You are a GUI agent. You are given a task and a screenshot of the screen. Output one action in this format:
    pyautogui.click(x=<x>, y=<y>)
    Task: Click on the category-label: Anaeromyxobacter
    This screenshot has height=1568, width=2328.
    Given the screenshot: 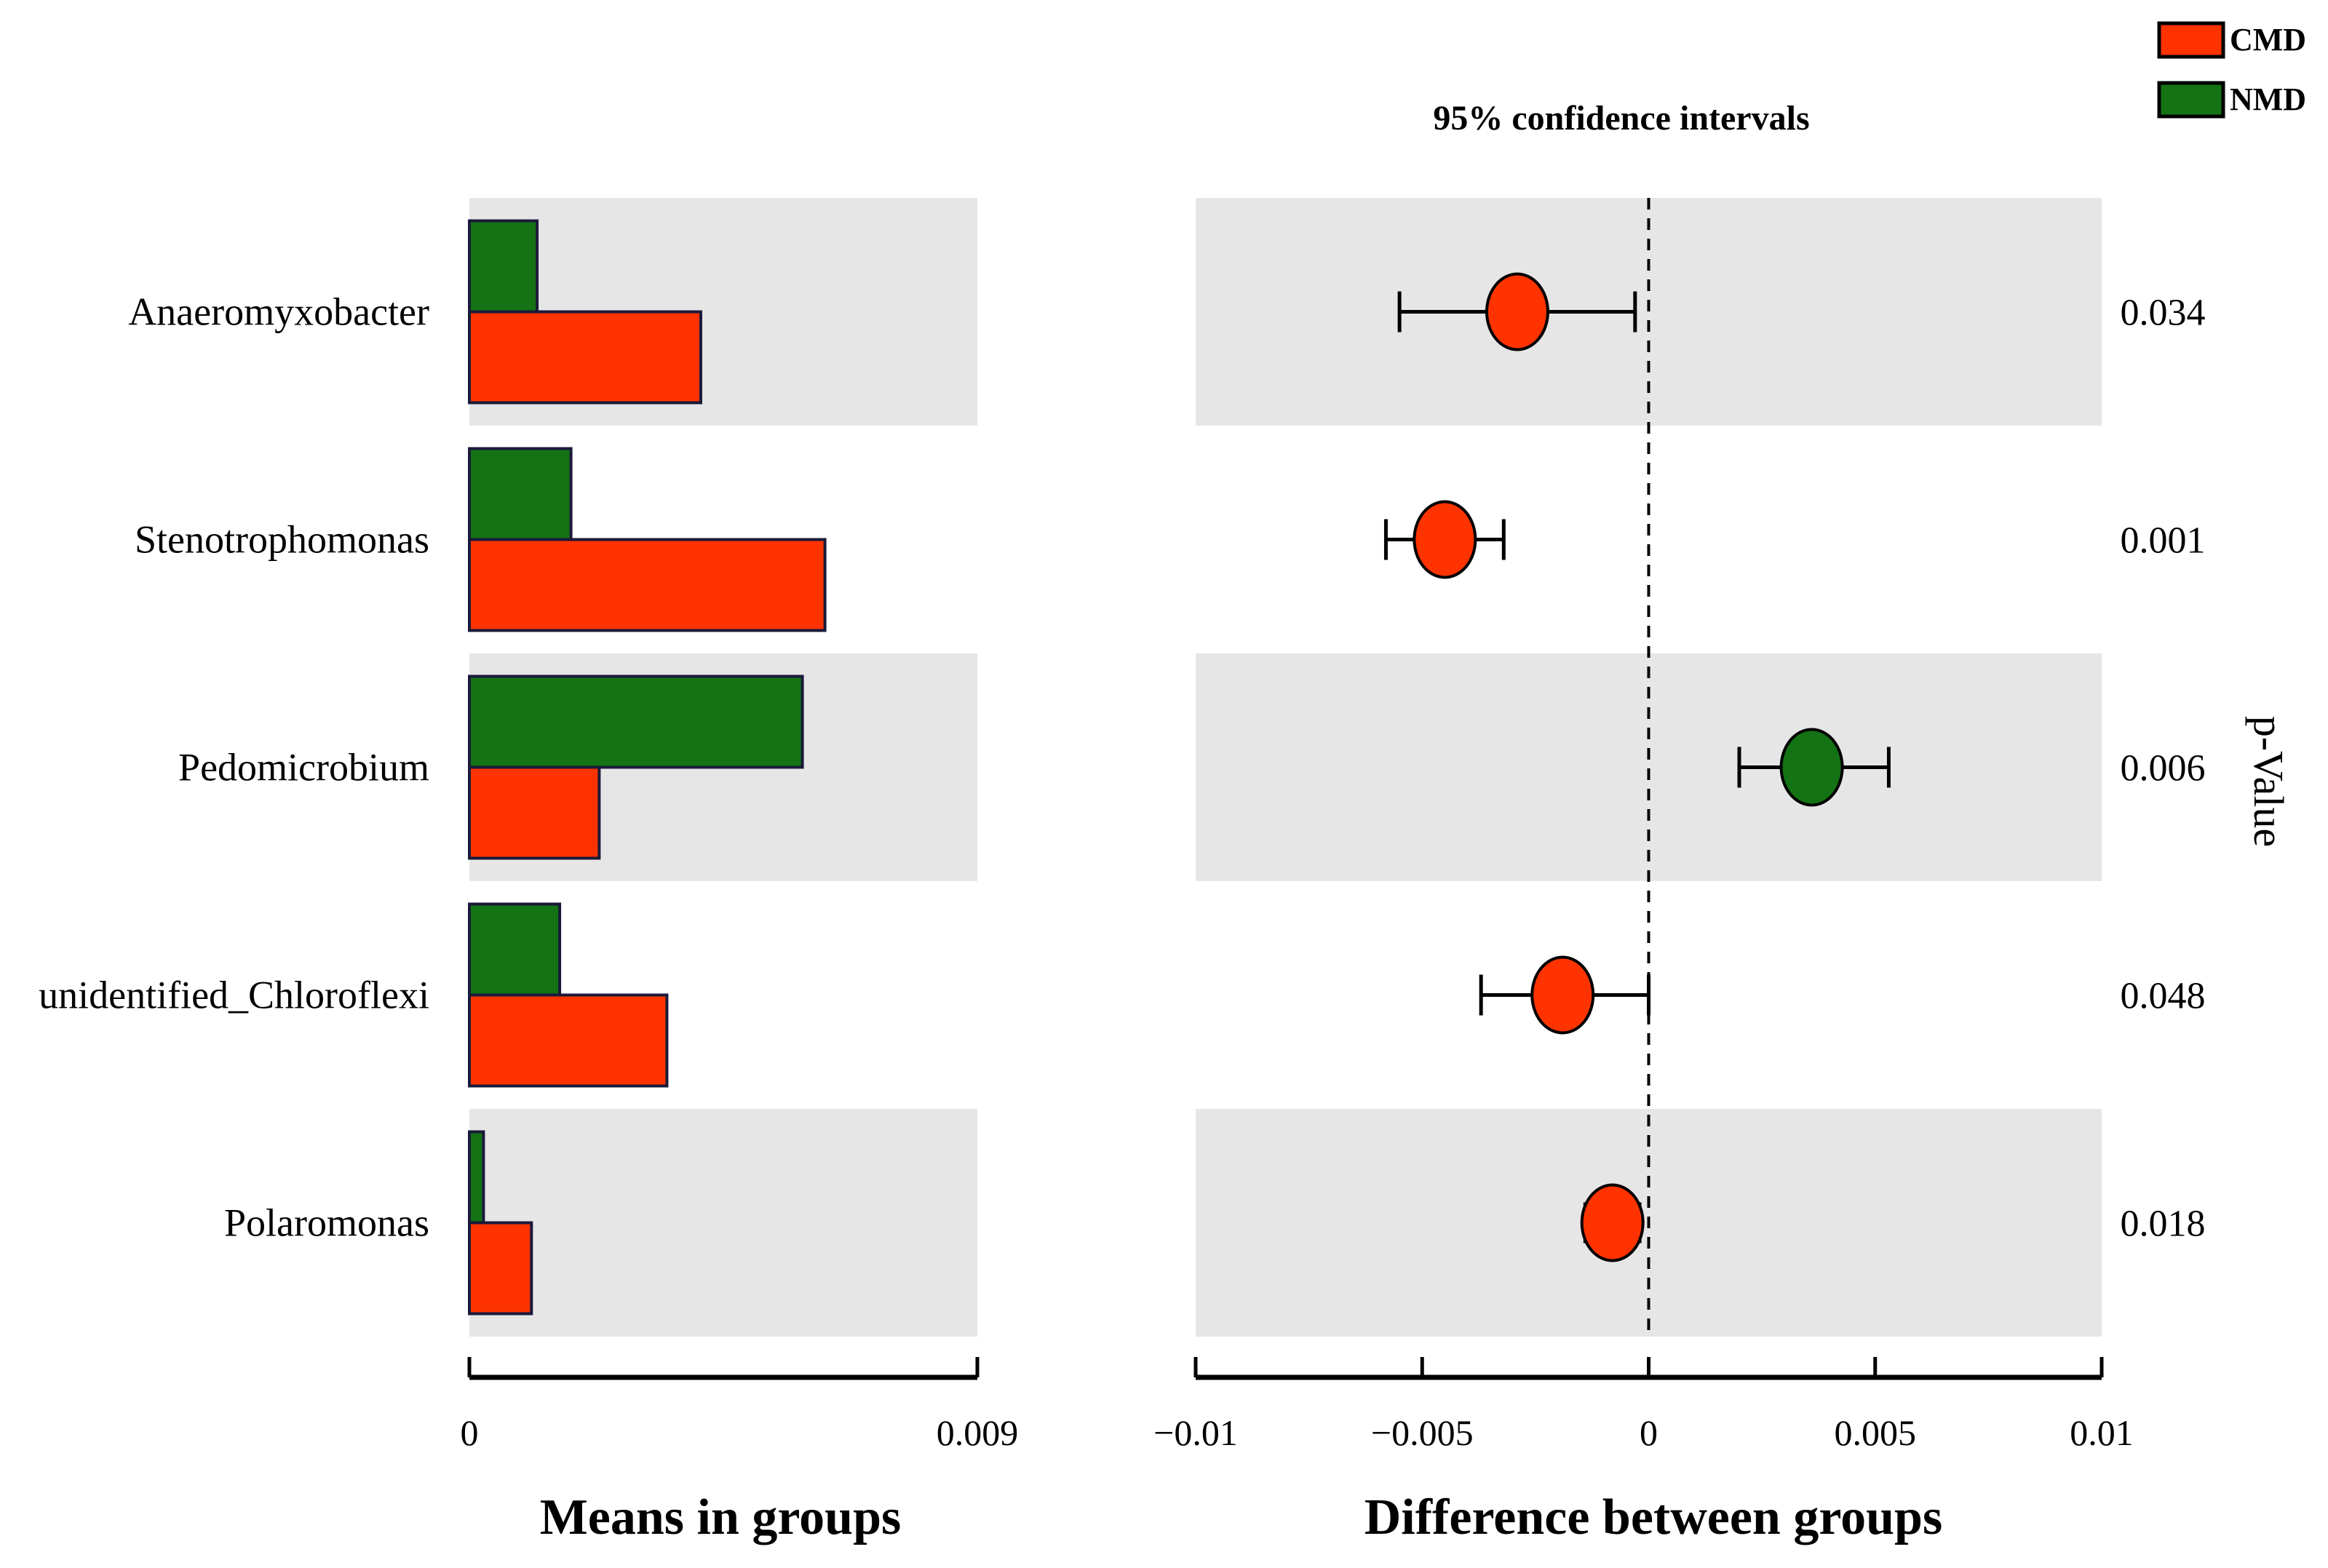 What is the action you would take?
    pyautogui.click(x=278, y=312)
    